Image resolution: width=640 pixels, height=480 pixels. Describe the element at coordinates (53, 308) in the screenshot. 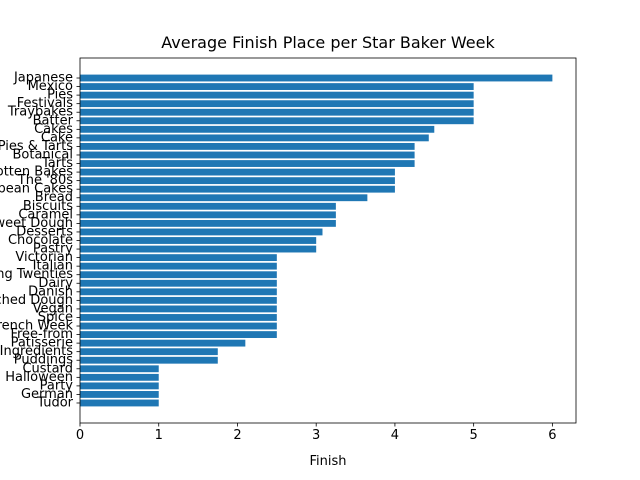

I see `y-tick-label: Vegan` at that location.